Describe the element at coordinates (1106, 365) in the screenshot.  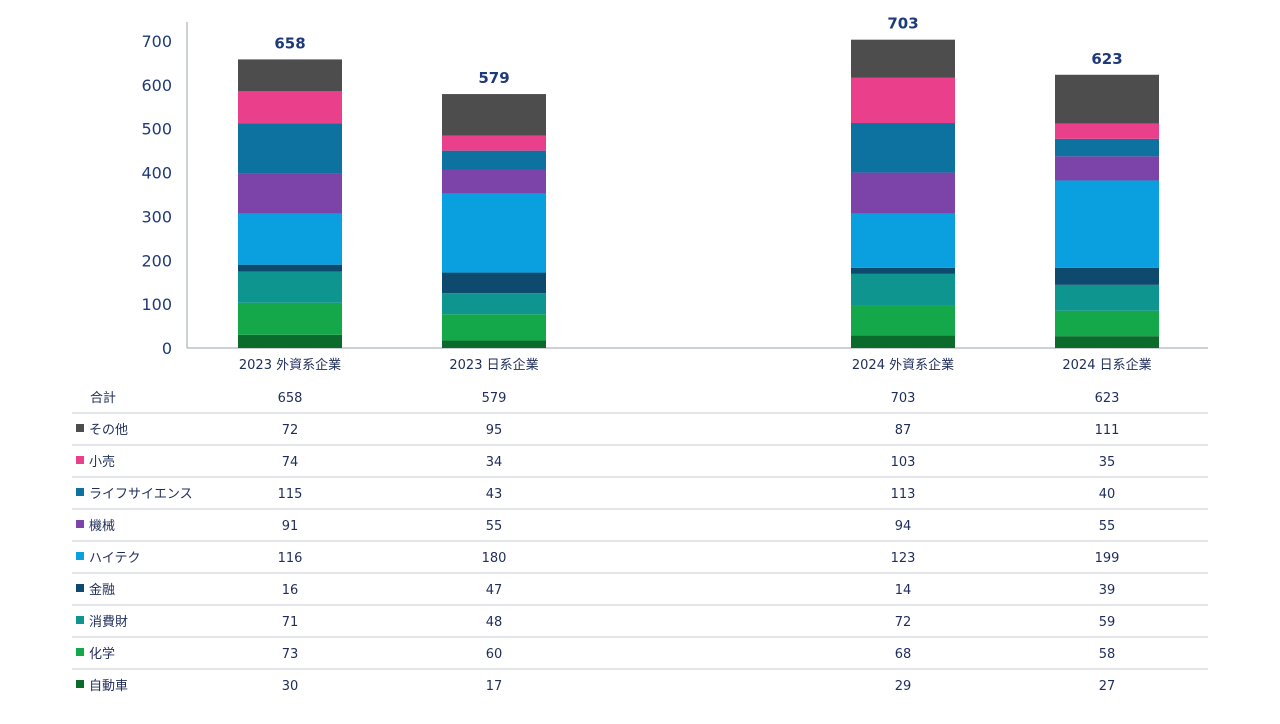
I see `x-category-label: 2024 日系企業` at that location.